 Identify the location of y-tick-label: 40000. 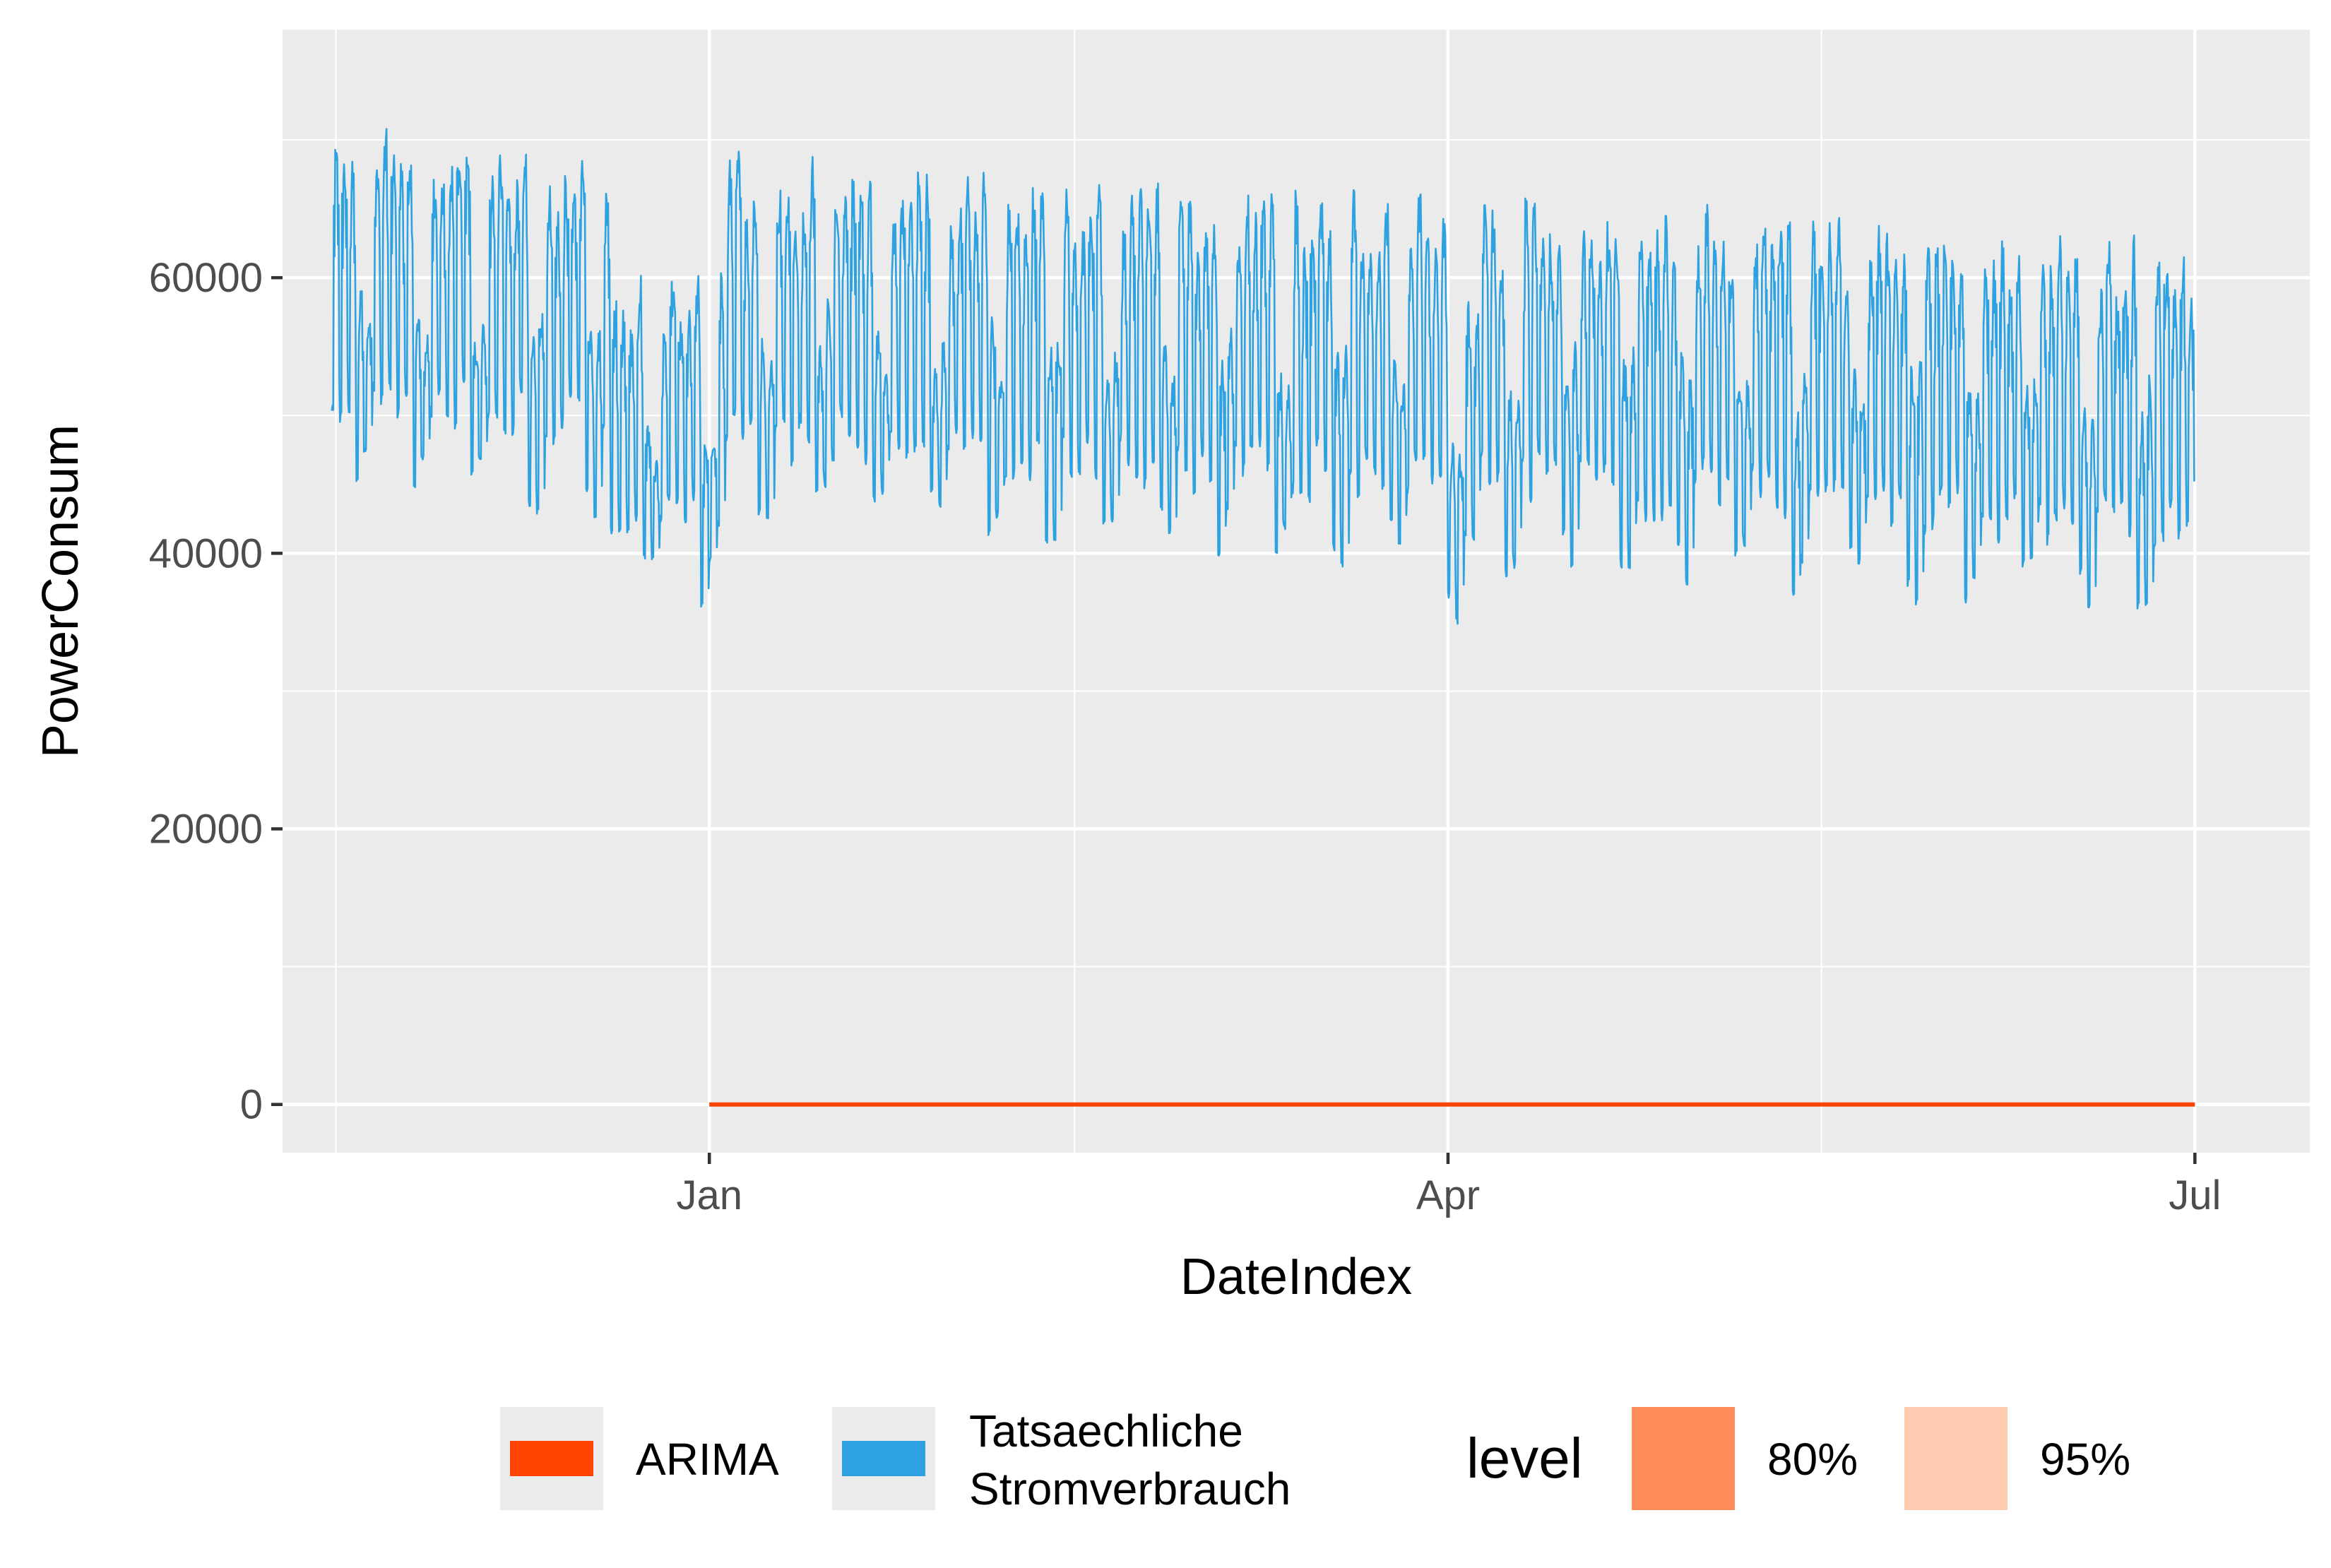
(206, 553).